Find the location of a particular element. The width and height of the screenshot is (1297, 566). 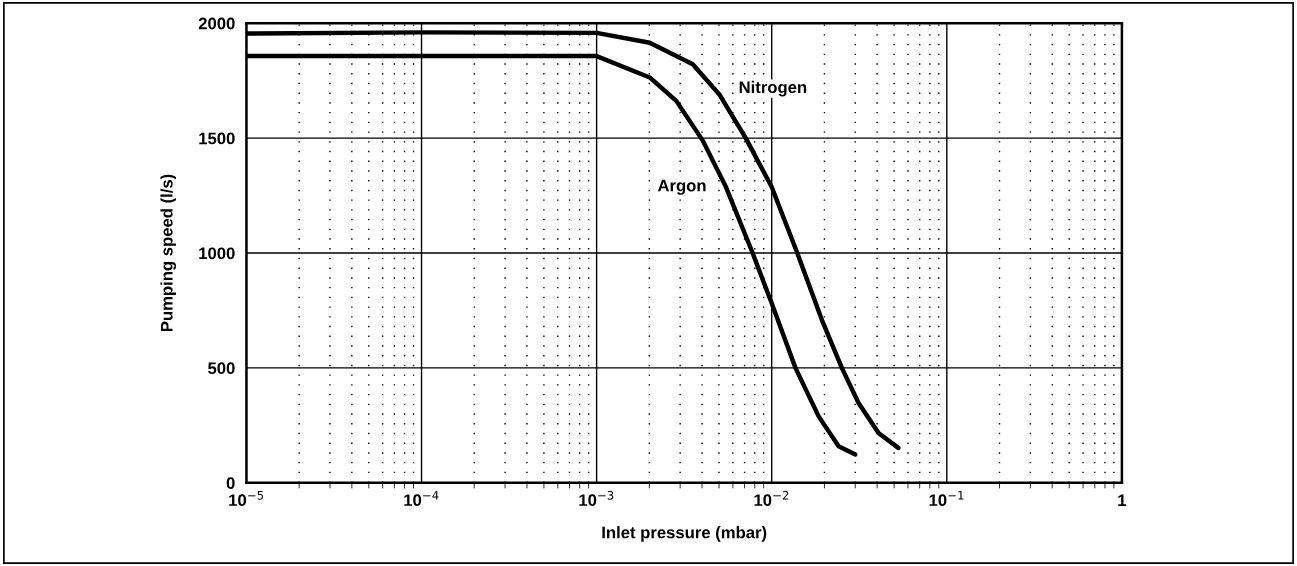

y-tick-label: 2000 is located at coordinates (216, 23).